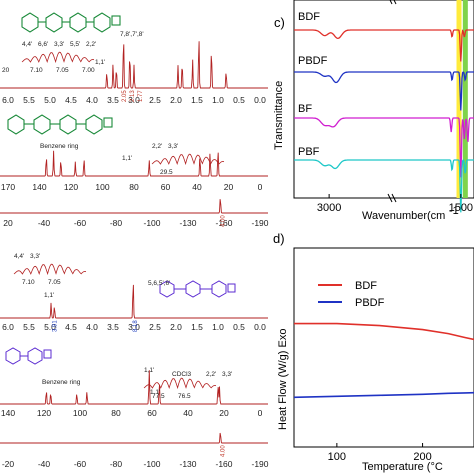 This screenshot has height=474, width=474. What do you see at coordinates (260, 187) in the screenshot?
I see `tick-label: 0` at bounding box center [260, 187].